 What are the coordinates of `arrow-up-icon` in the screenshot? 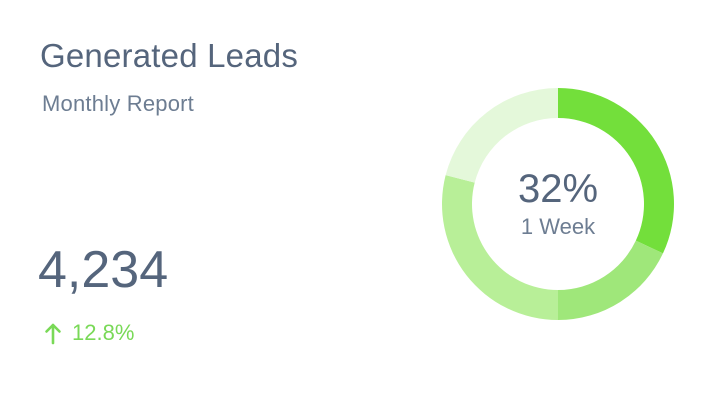 It's located at (53, 334).